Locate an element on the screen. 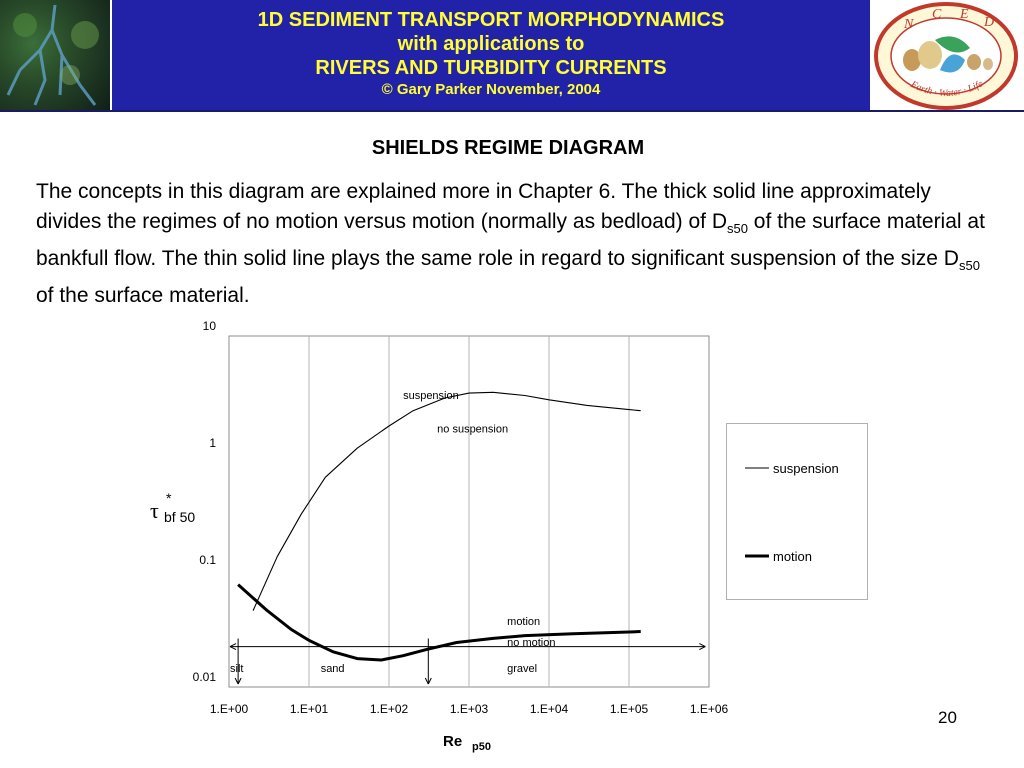  axis-labels: Re p50 τ * bf 50 is located at coordinates (320, 621).